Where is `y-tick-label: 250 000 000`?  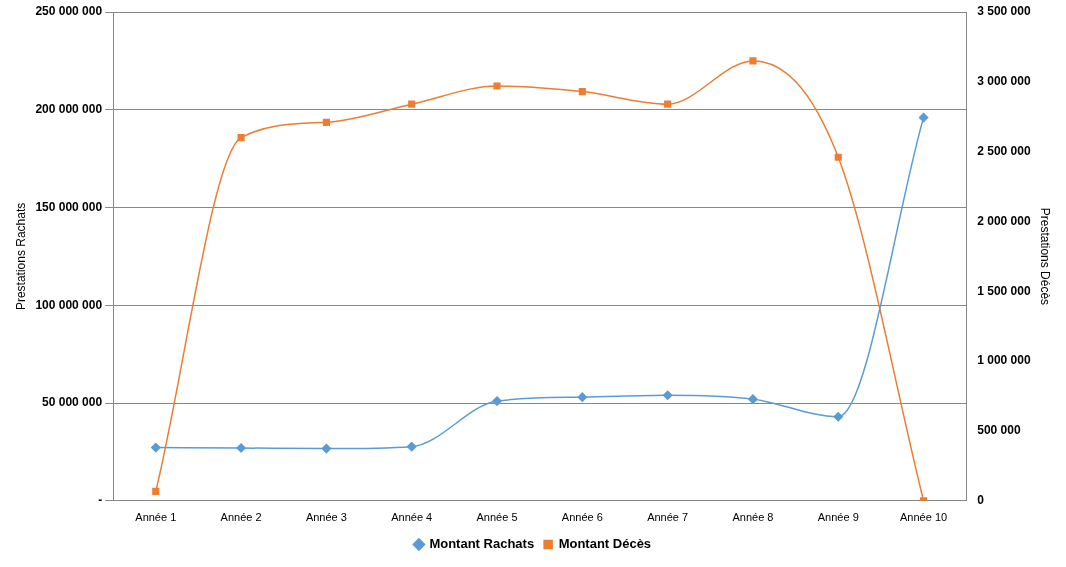 y-tick-label: 250 000 000 is located at coordinates (69, 11).